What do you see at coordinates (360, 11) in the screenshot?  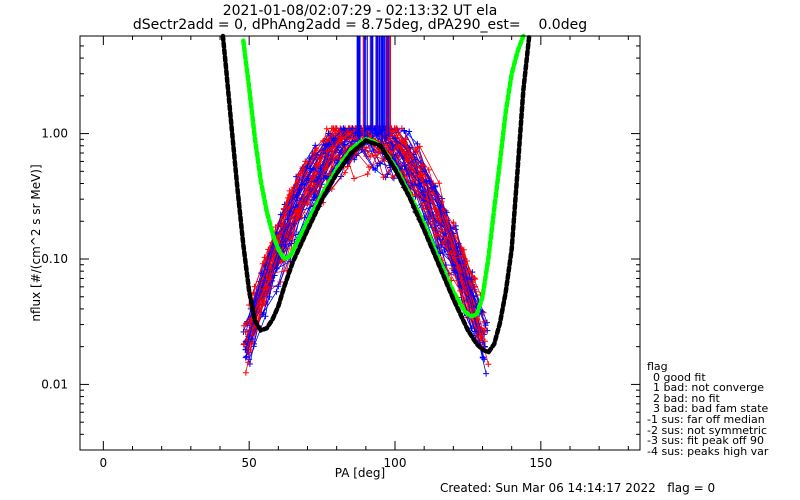 I see `chart-title-line1: 2021-01-08/02:07:29 - 02:13:32 UT ela` at bounding box center [360, 11].